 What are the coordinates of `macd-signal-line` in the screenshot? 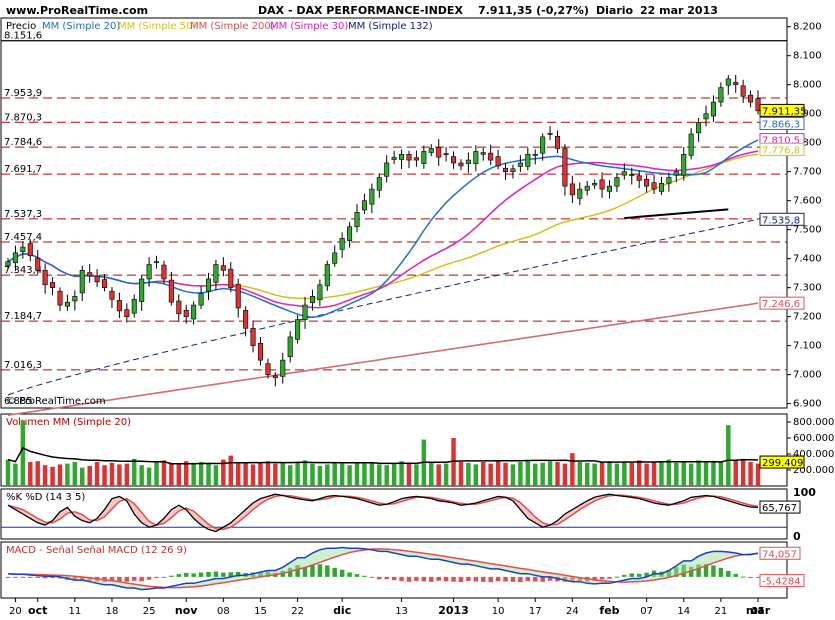 It's located at (383, 568).